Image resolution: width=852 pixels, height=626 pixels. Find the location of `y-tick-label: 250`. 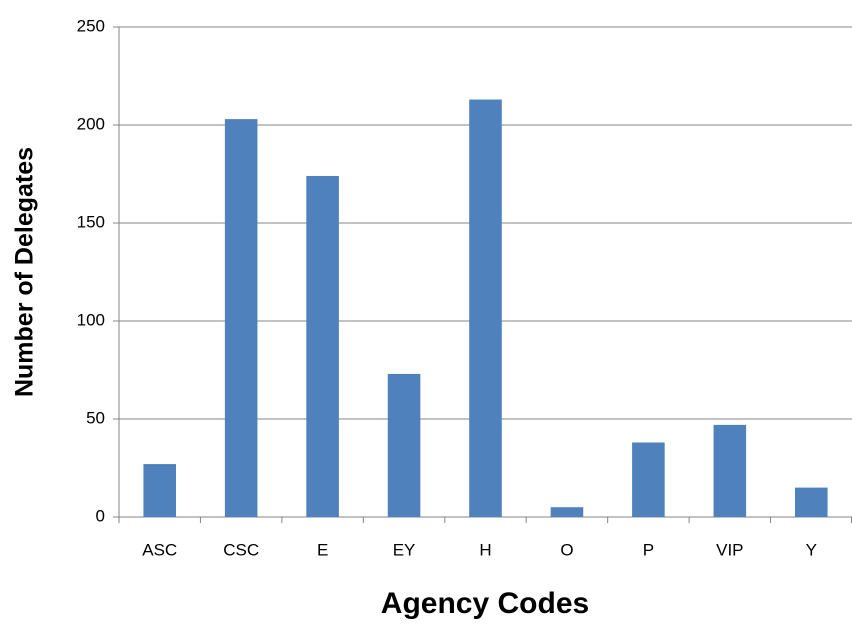

y-tick-label: 250 is located at coordinates (91, 25).